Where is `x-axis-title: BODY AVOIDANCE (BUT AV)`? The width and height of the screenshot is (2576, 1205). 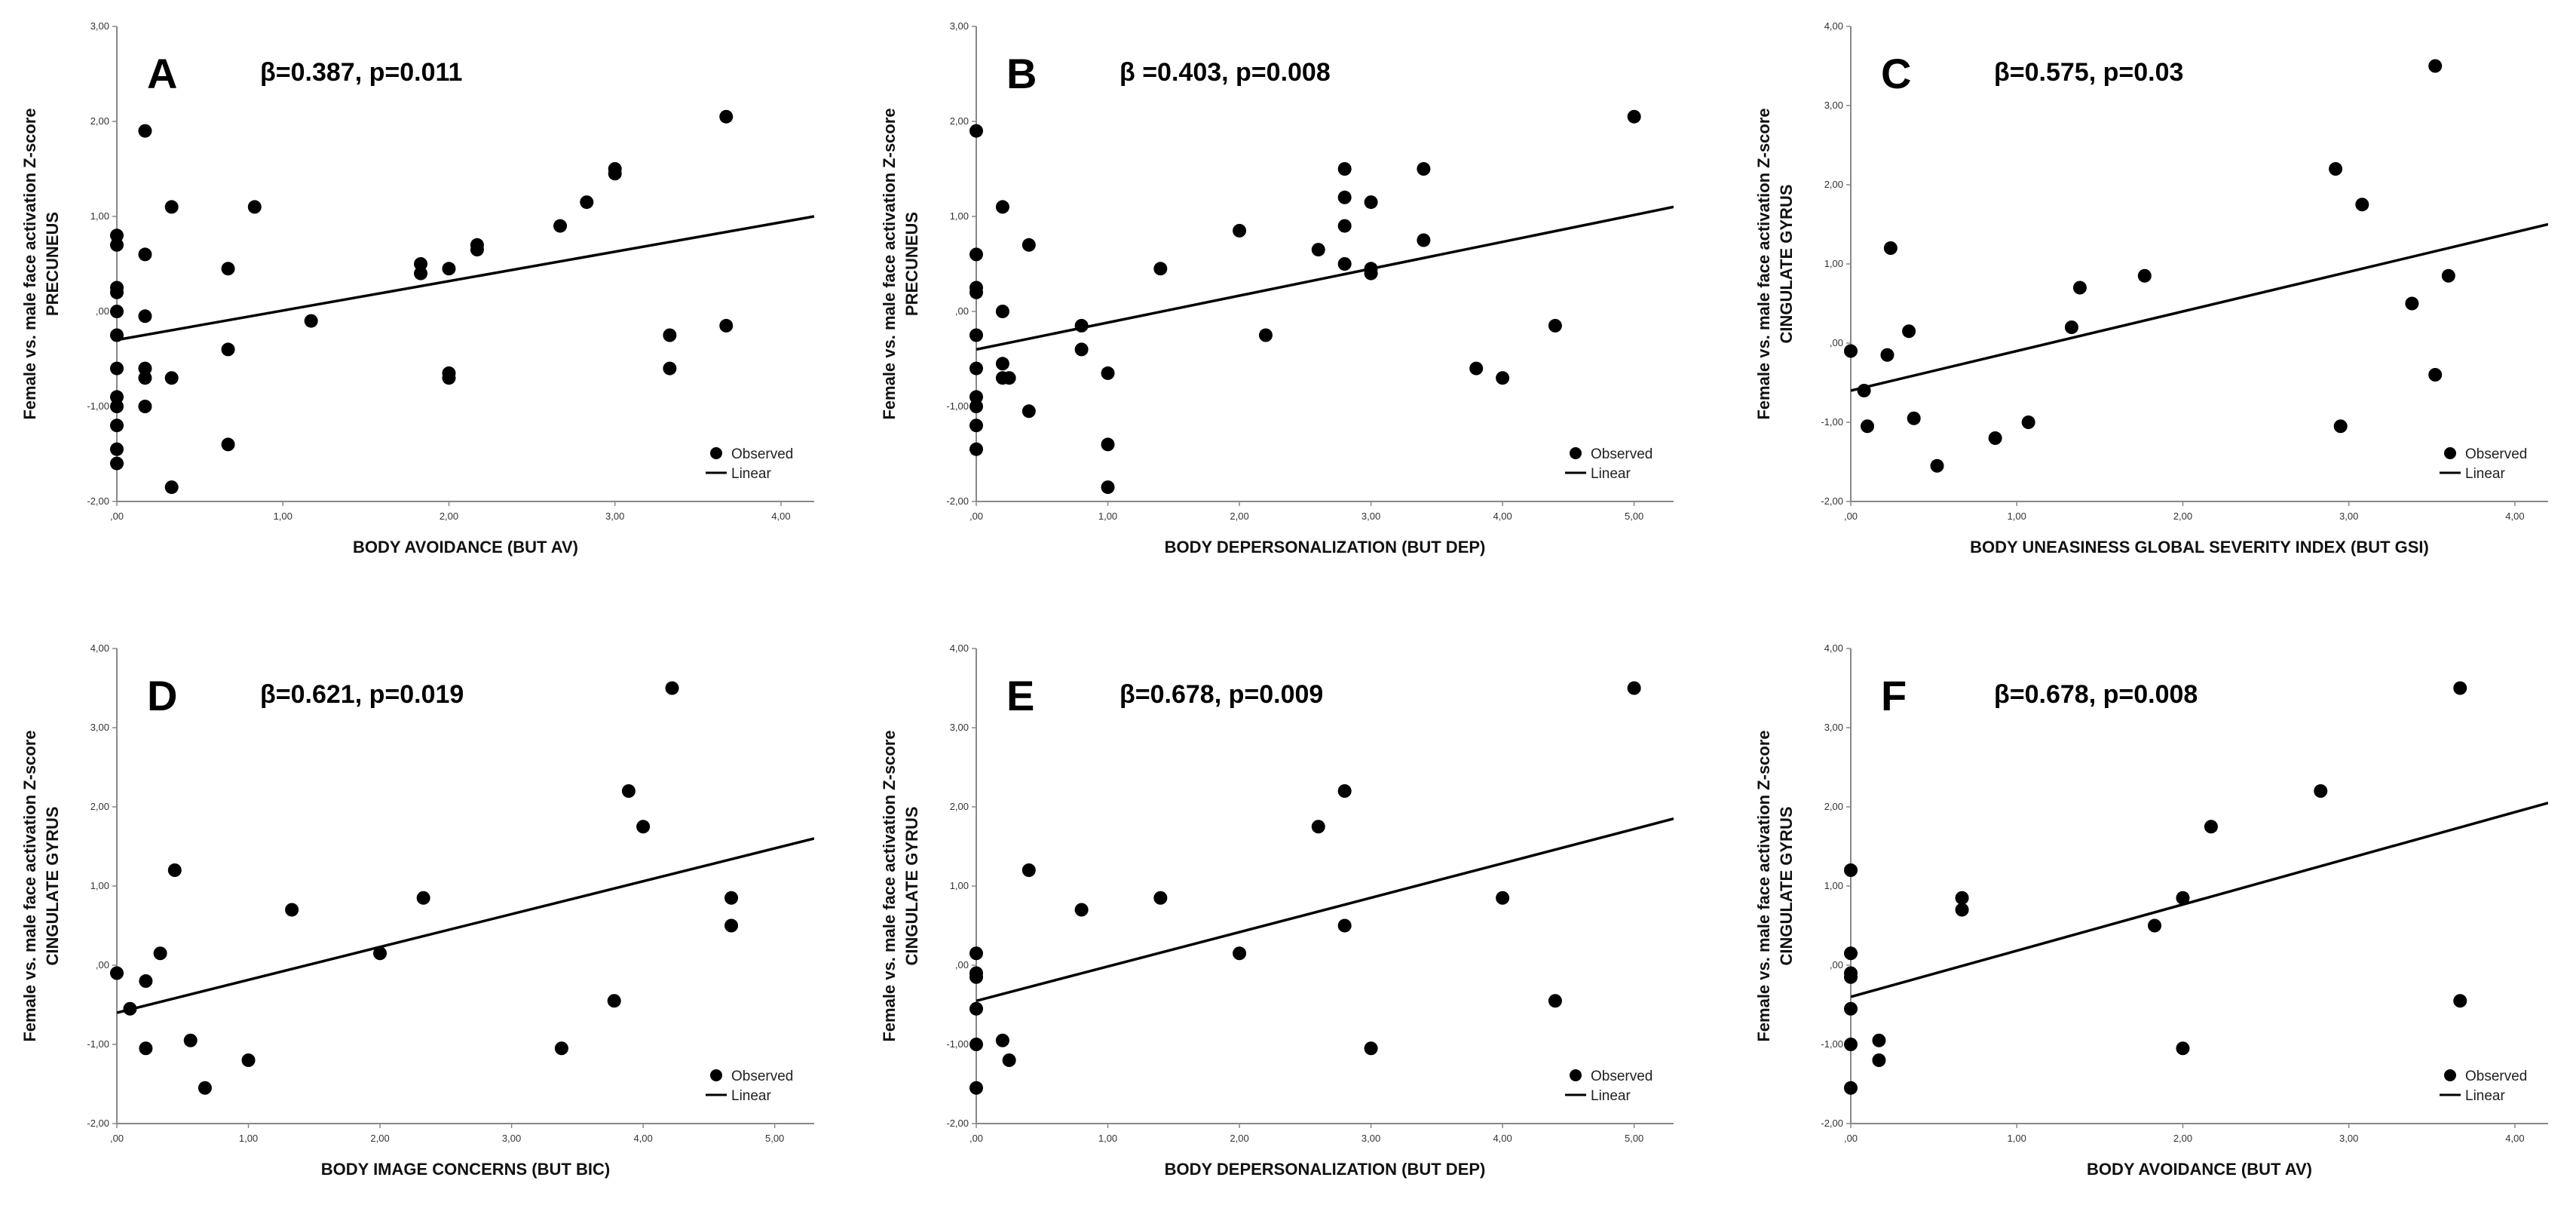 x-axis-title: BODY AVOIDANCE (BUT AV) is located at coordinates (2199, 1169).